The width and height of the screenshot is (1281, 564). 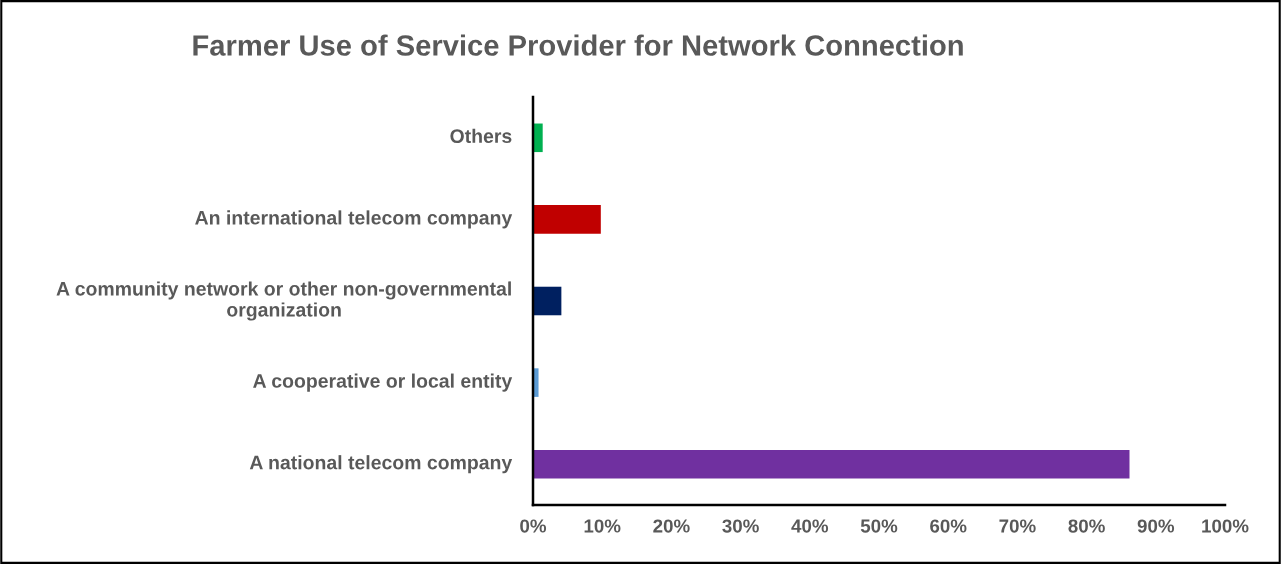 What do you see at coordinates (671, 526) in the screenshot?
I see `x-tick-label: 20%` at bounding box center [671, 526].